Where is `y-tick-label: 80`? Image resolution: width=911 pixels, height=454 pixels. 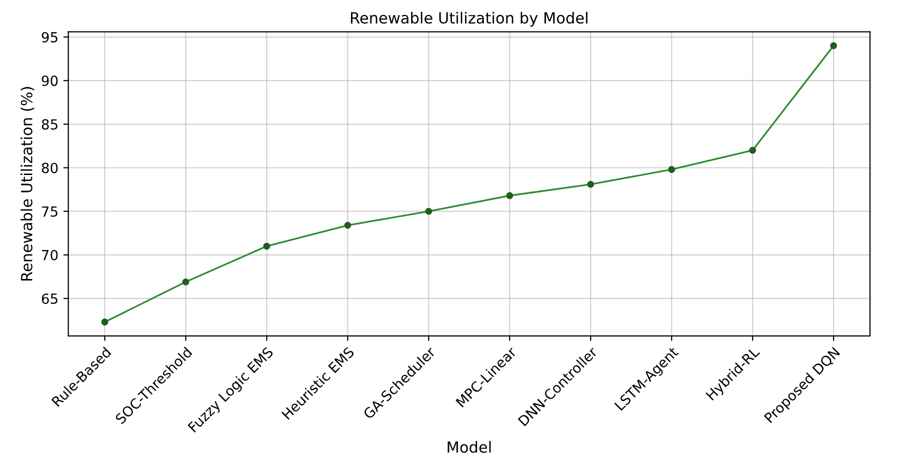
y-tick-label: 80 is located at coordinates (50, 168).